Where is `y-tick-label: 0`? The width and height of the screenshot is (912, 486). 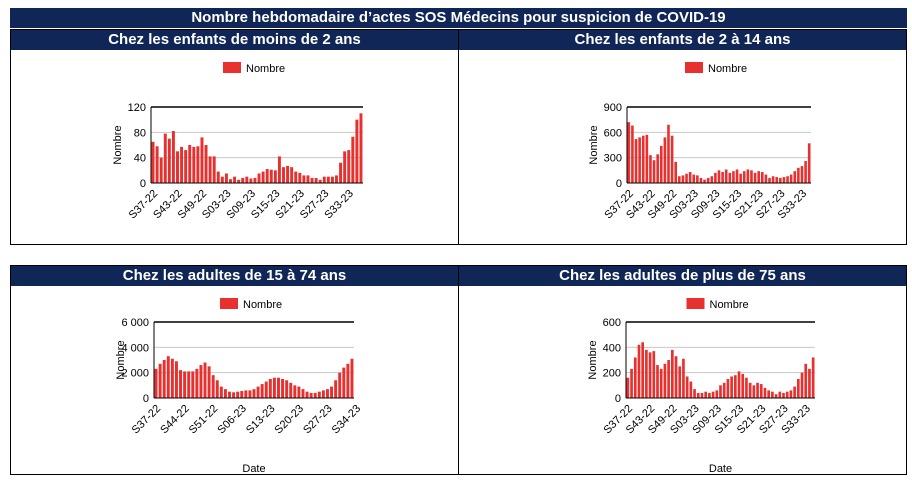
y-tick-label: 0 is located at coordinates (146, 399).